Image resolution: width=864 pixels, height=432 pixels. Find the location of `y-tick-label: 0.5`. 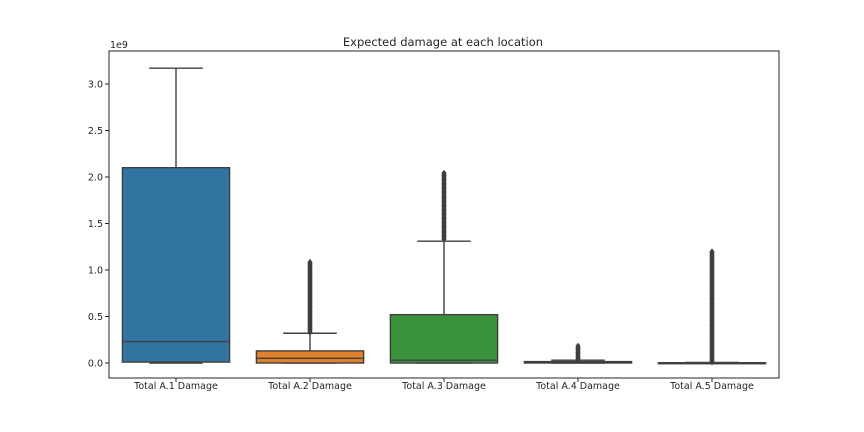

y-tick-label: 0.5 is located at coordinates (95, 317).